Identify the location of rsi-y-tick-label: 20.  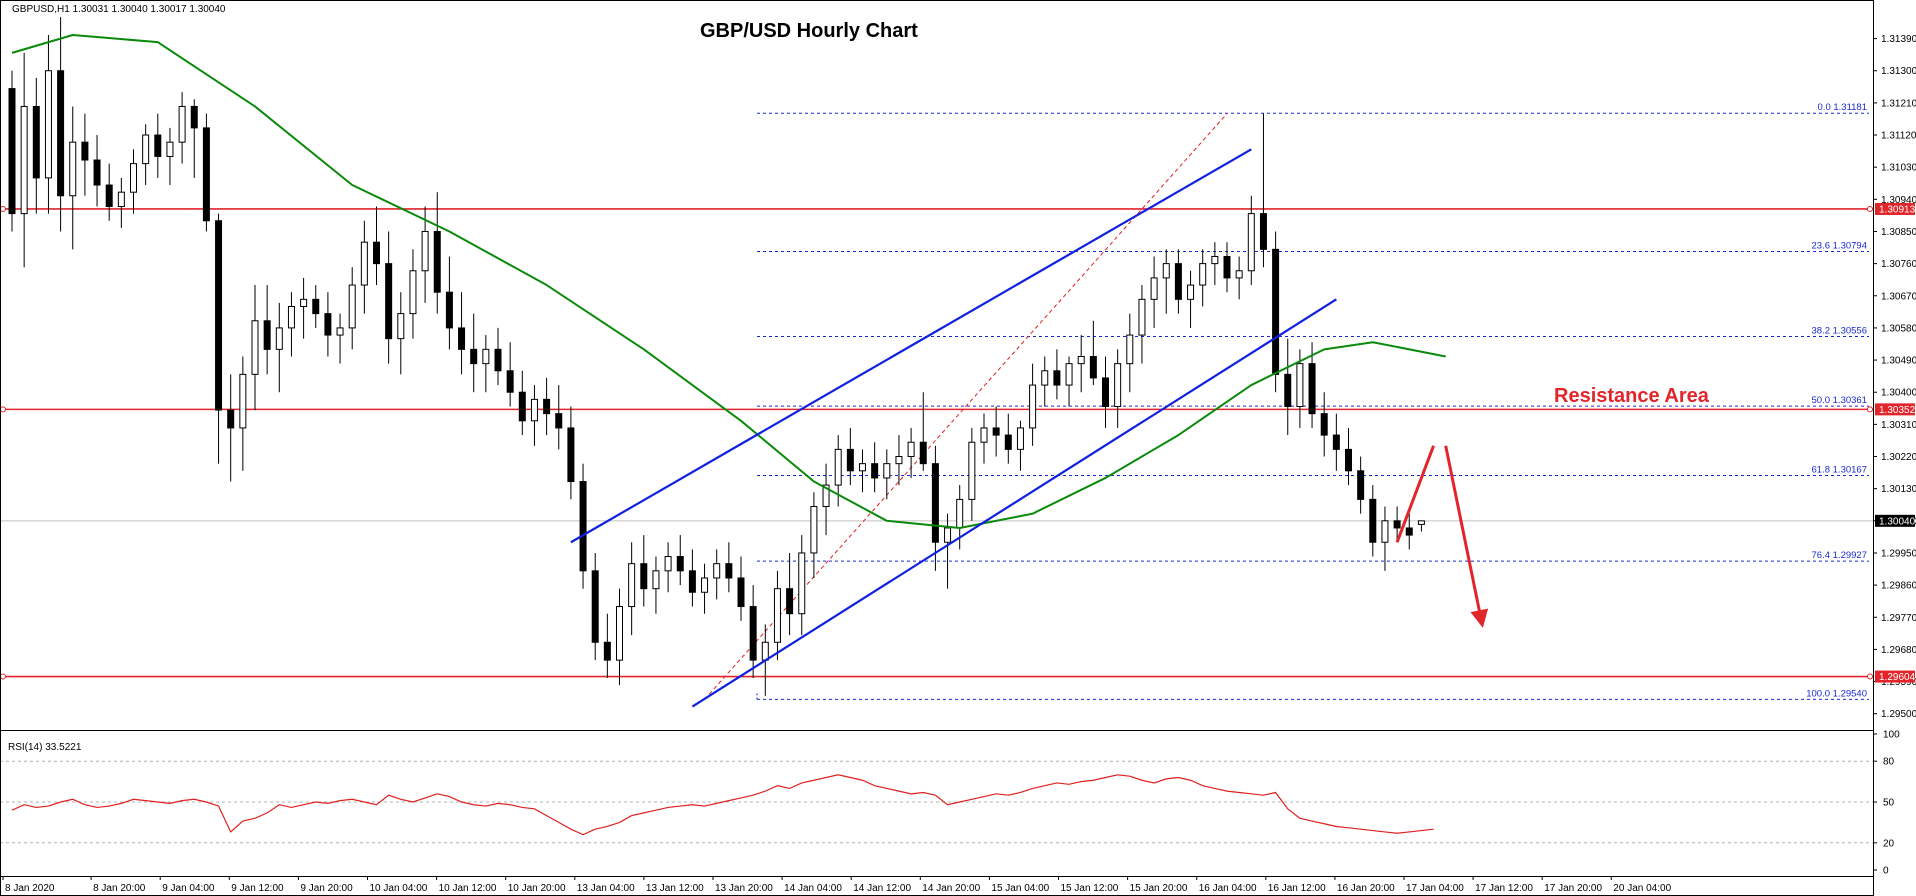
(1889, 843).